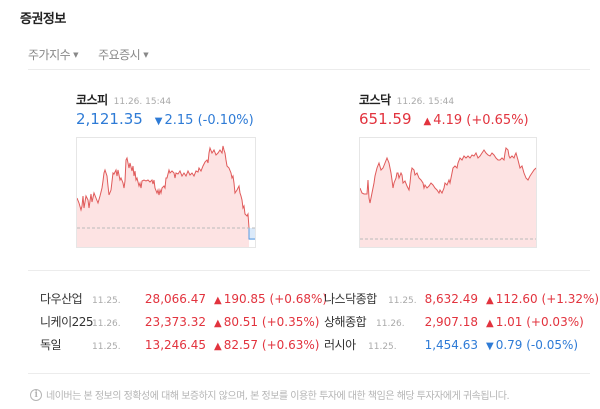 Image resolution: width=600 pixels, height=409 pixels. I want to click on market-value: 1,454.63, so click(451, 345).